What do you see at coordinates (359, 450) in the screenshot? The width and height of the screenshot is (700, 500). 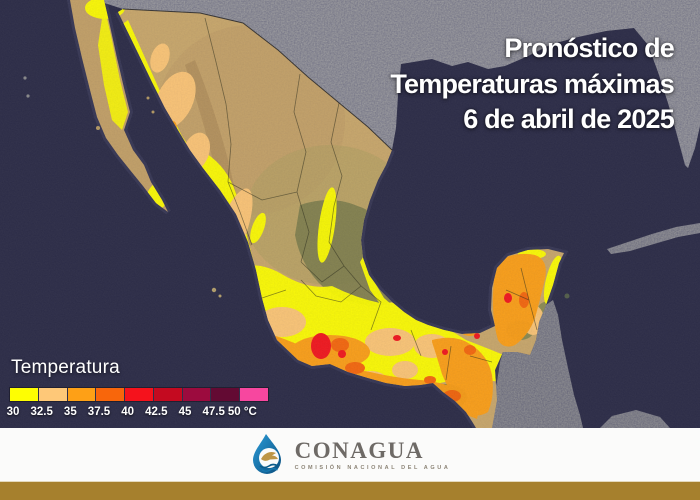 I see `conagua-wordmark: CONAGUA` at bounding box center [359, 450].